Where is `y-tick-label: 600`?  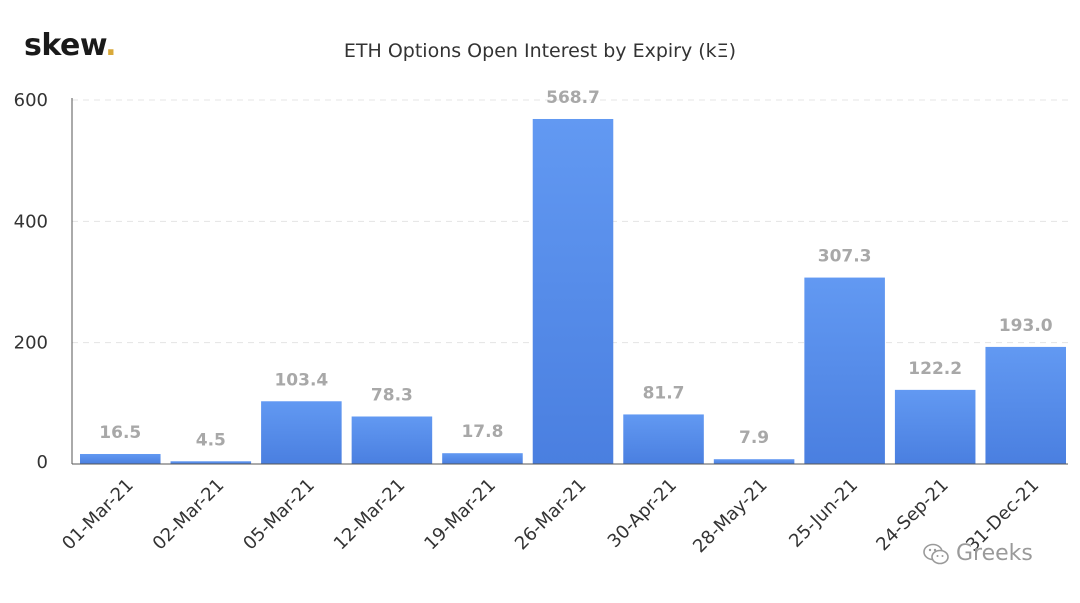 y-tick-label: 600 is located at coordinates (31, 100).